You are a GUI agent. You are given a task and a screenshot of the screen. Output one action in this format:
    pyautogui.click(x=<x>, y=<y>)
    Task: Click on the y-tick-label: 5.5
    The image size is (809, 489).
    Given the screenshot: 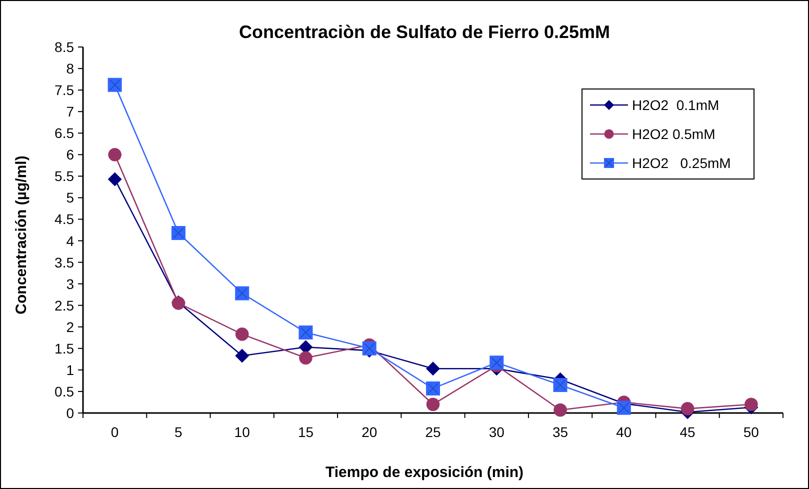 What is the action you would take?
    pyautogui.click(x=64, y=176)
    